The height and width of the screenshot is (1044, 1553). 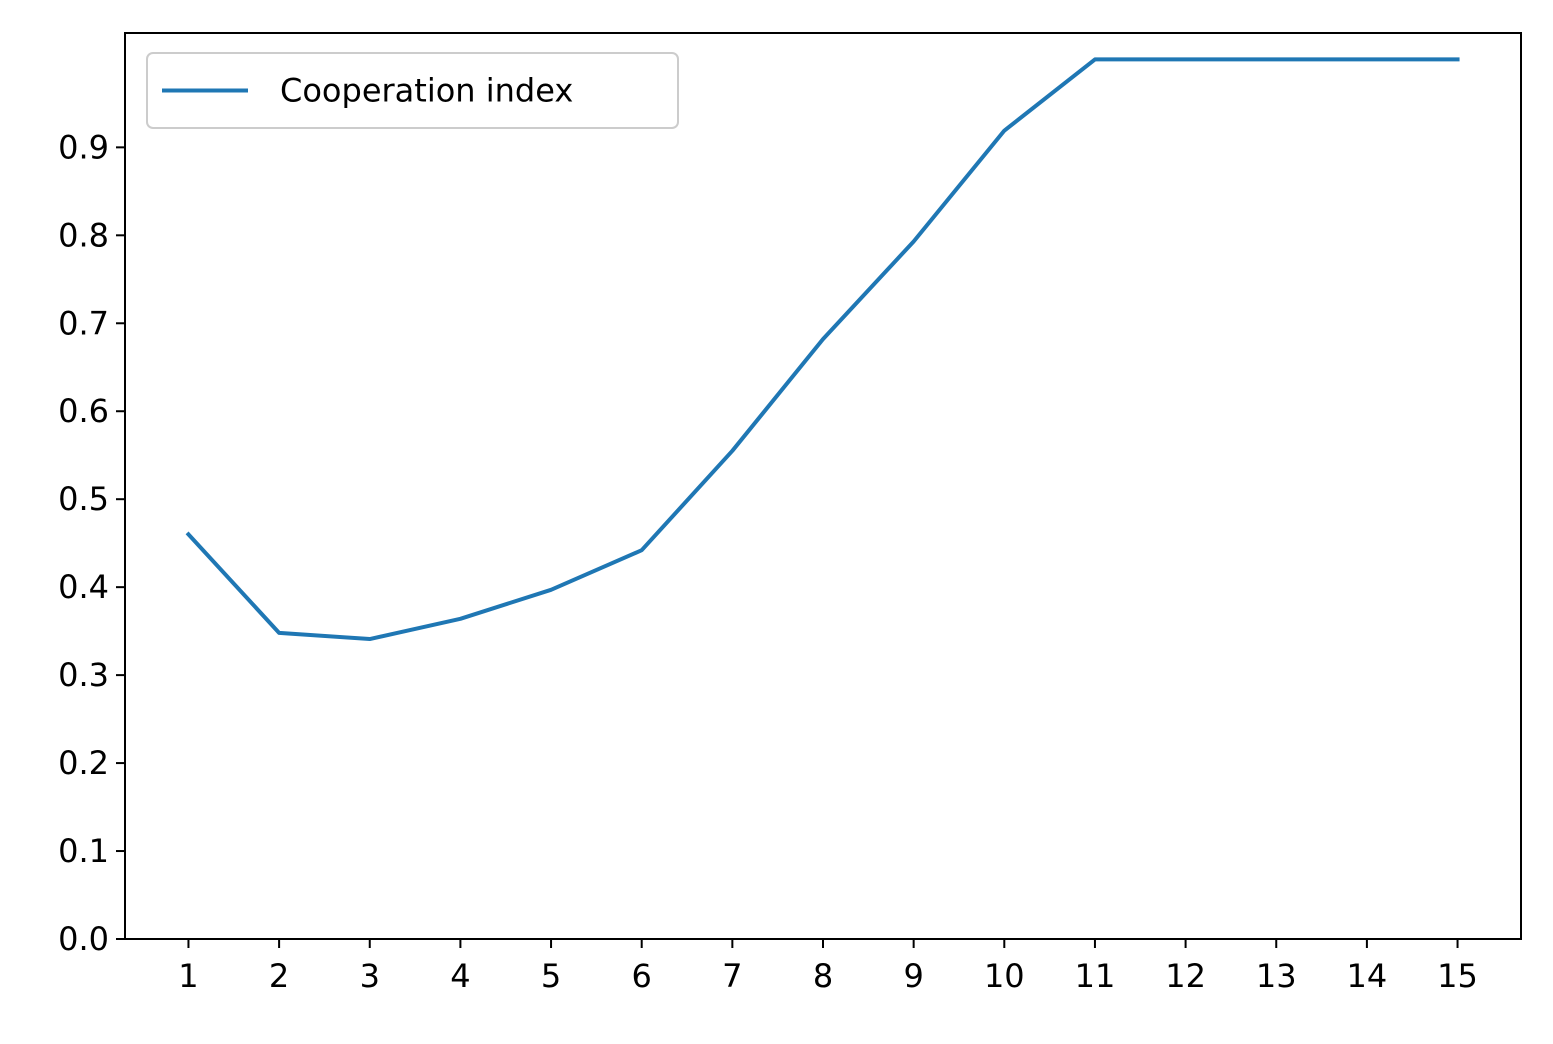 I want to click on x-axis: 1 2 3 4 5 6 7 8 9 10 11 12 13 14 15, so click(x=828, y=967).